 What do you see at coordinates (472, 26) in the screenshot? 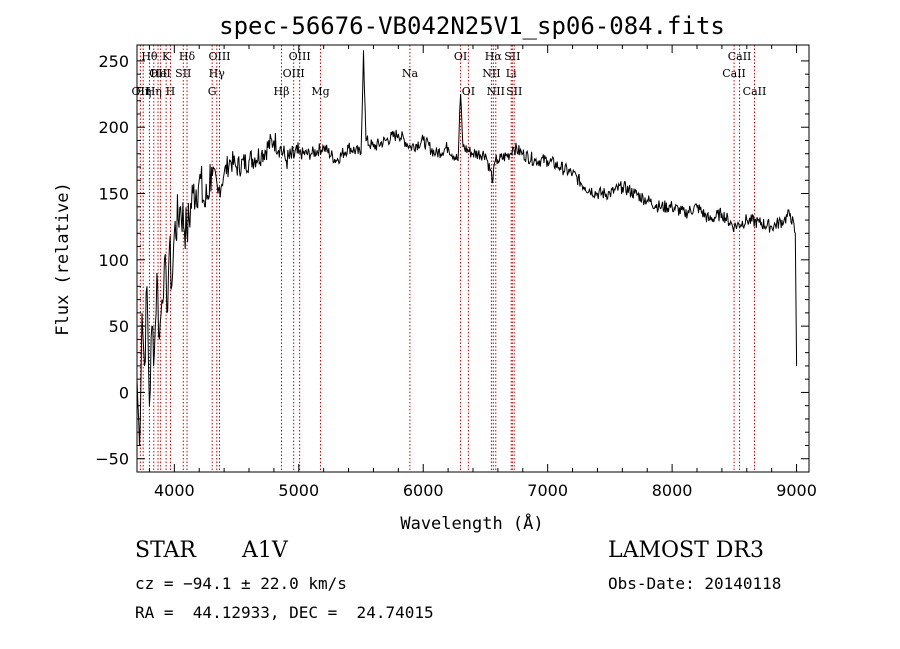
I see `chart-title: spec-56676-VB042N25V1_sp06-084.fits` at bounding box center [472, 26].